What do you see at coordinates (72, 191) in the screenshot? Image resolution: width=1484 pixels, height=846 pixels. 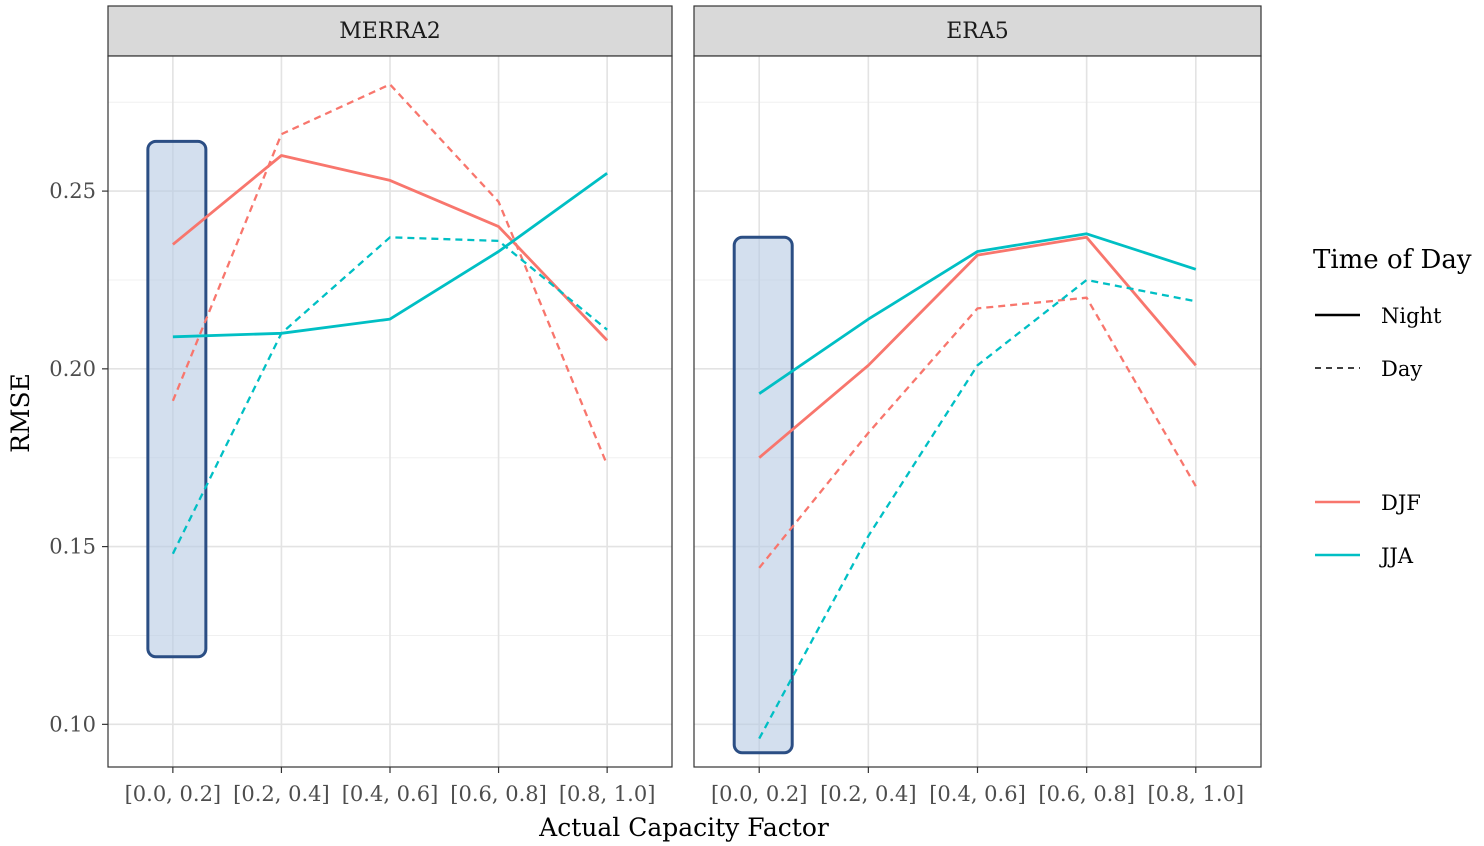 I see `y-tick-label: 0.25` at bounding box center [72, 191].